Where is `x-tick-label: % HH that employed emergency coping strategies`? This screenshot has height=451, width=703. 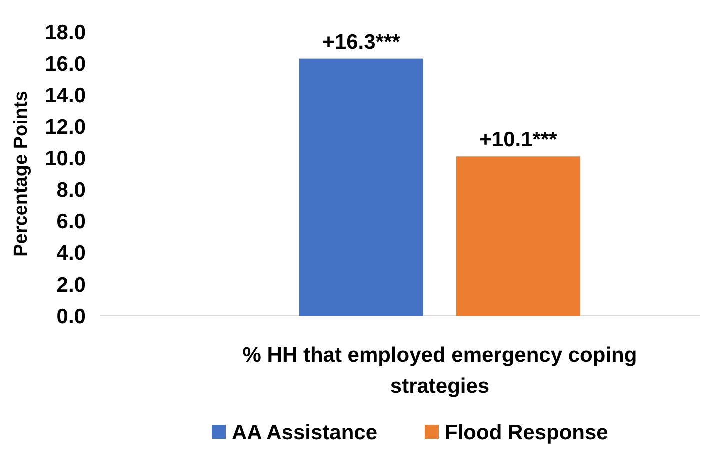 x-tick-label: % HH that employed emergency coping strategies is located at coordinates (440, 371).